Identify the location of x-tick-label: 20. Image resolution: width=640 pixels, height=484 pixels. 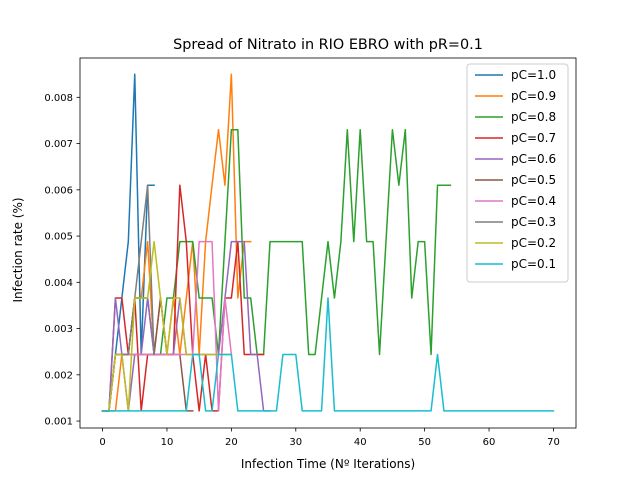
(231, 442).